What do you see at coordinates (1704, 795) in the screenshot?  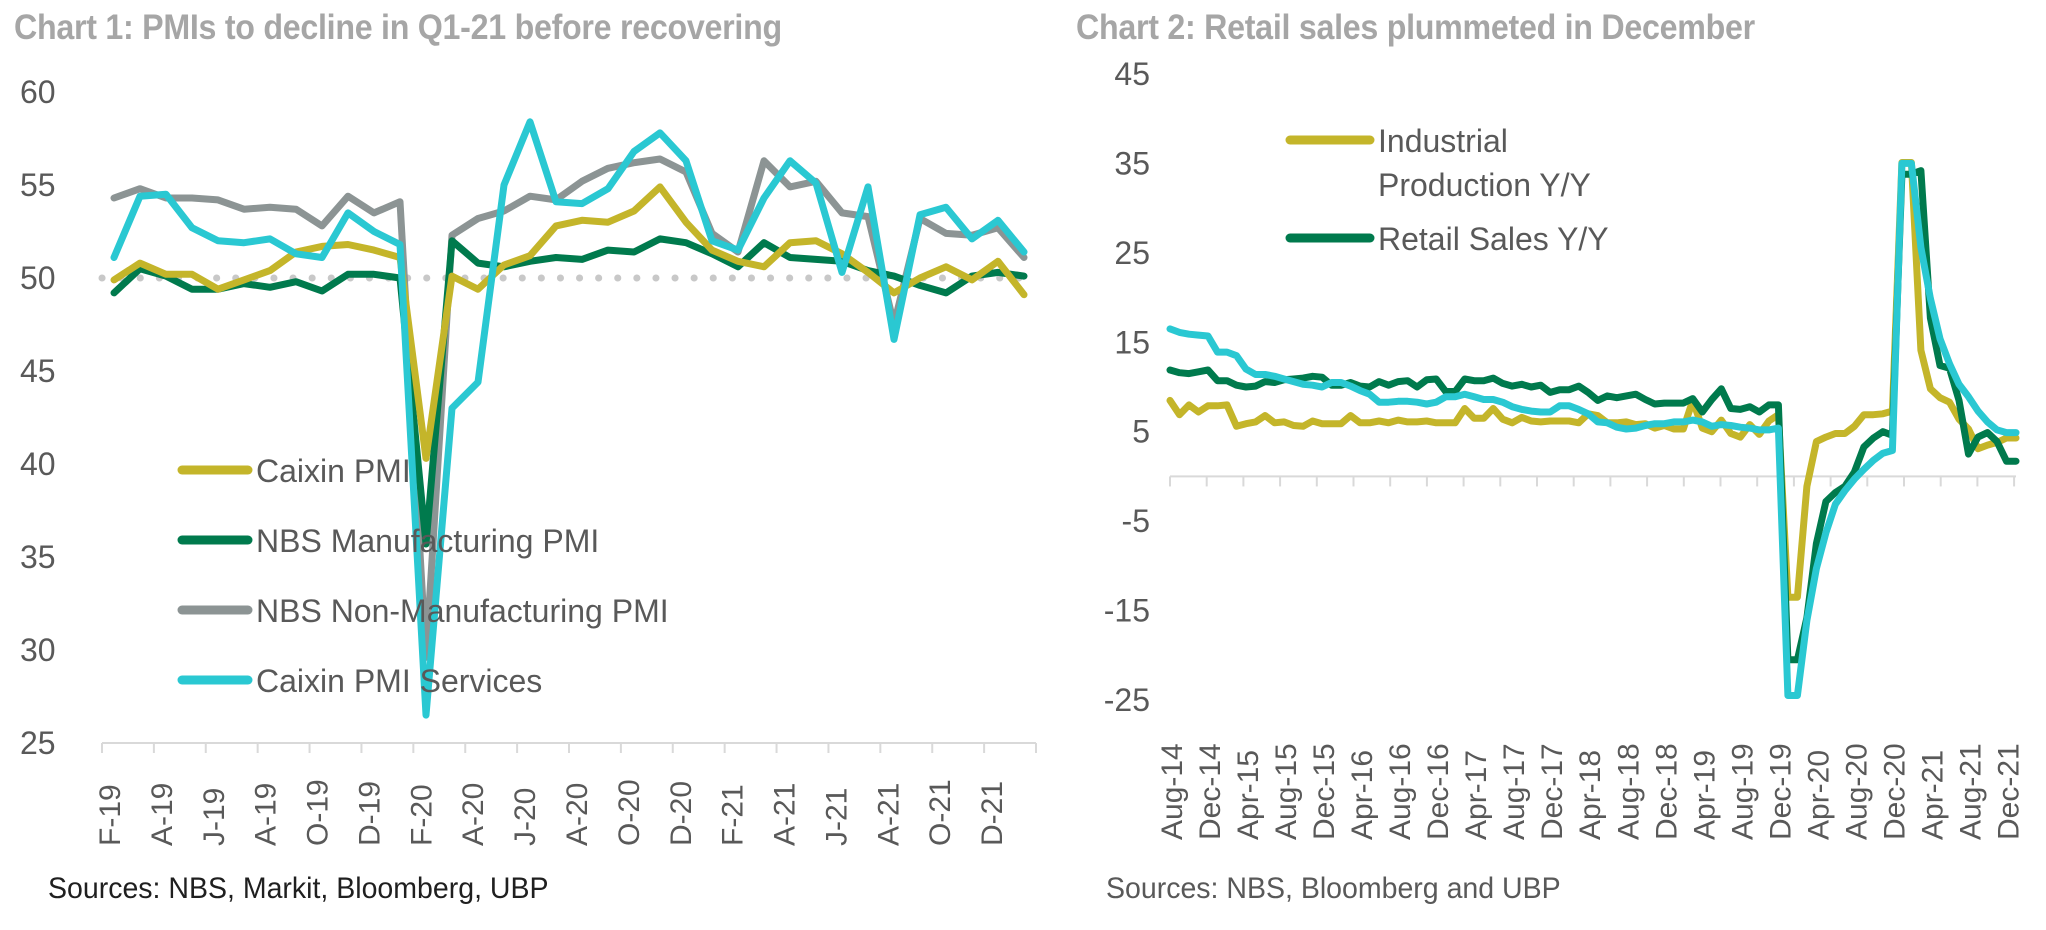 I see `x-tick-label: Apr-19` at bounding box center [1704, 795].